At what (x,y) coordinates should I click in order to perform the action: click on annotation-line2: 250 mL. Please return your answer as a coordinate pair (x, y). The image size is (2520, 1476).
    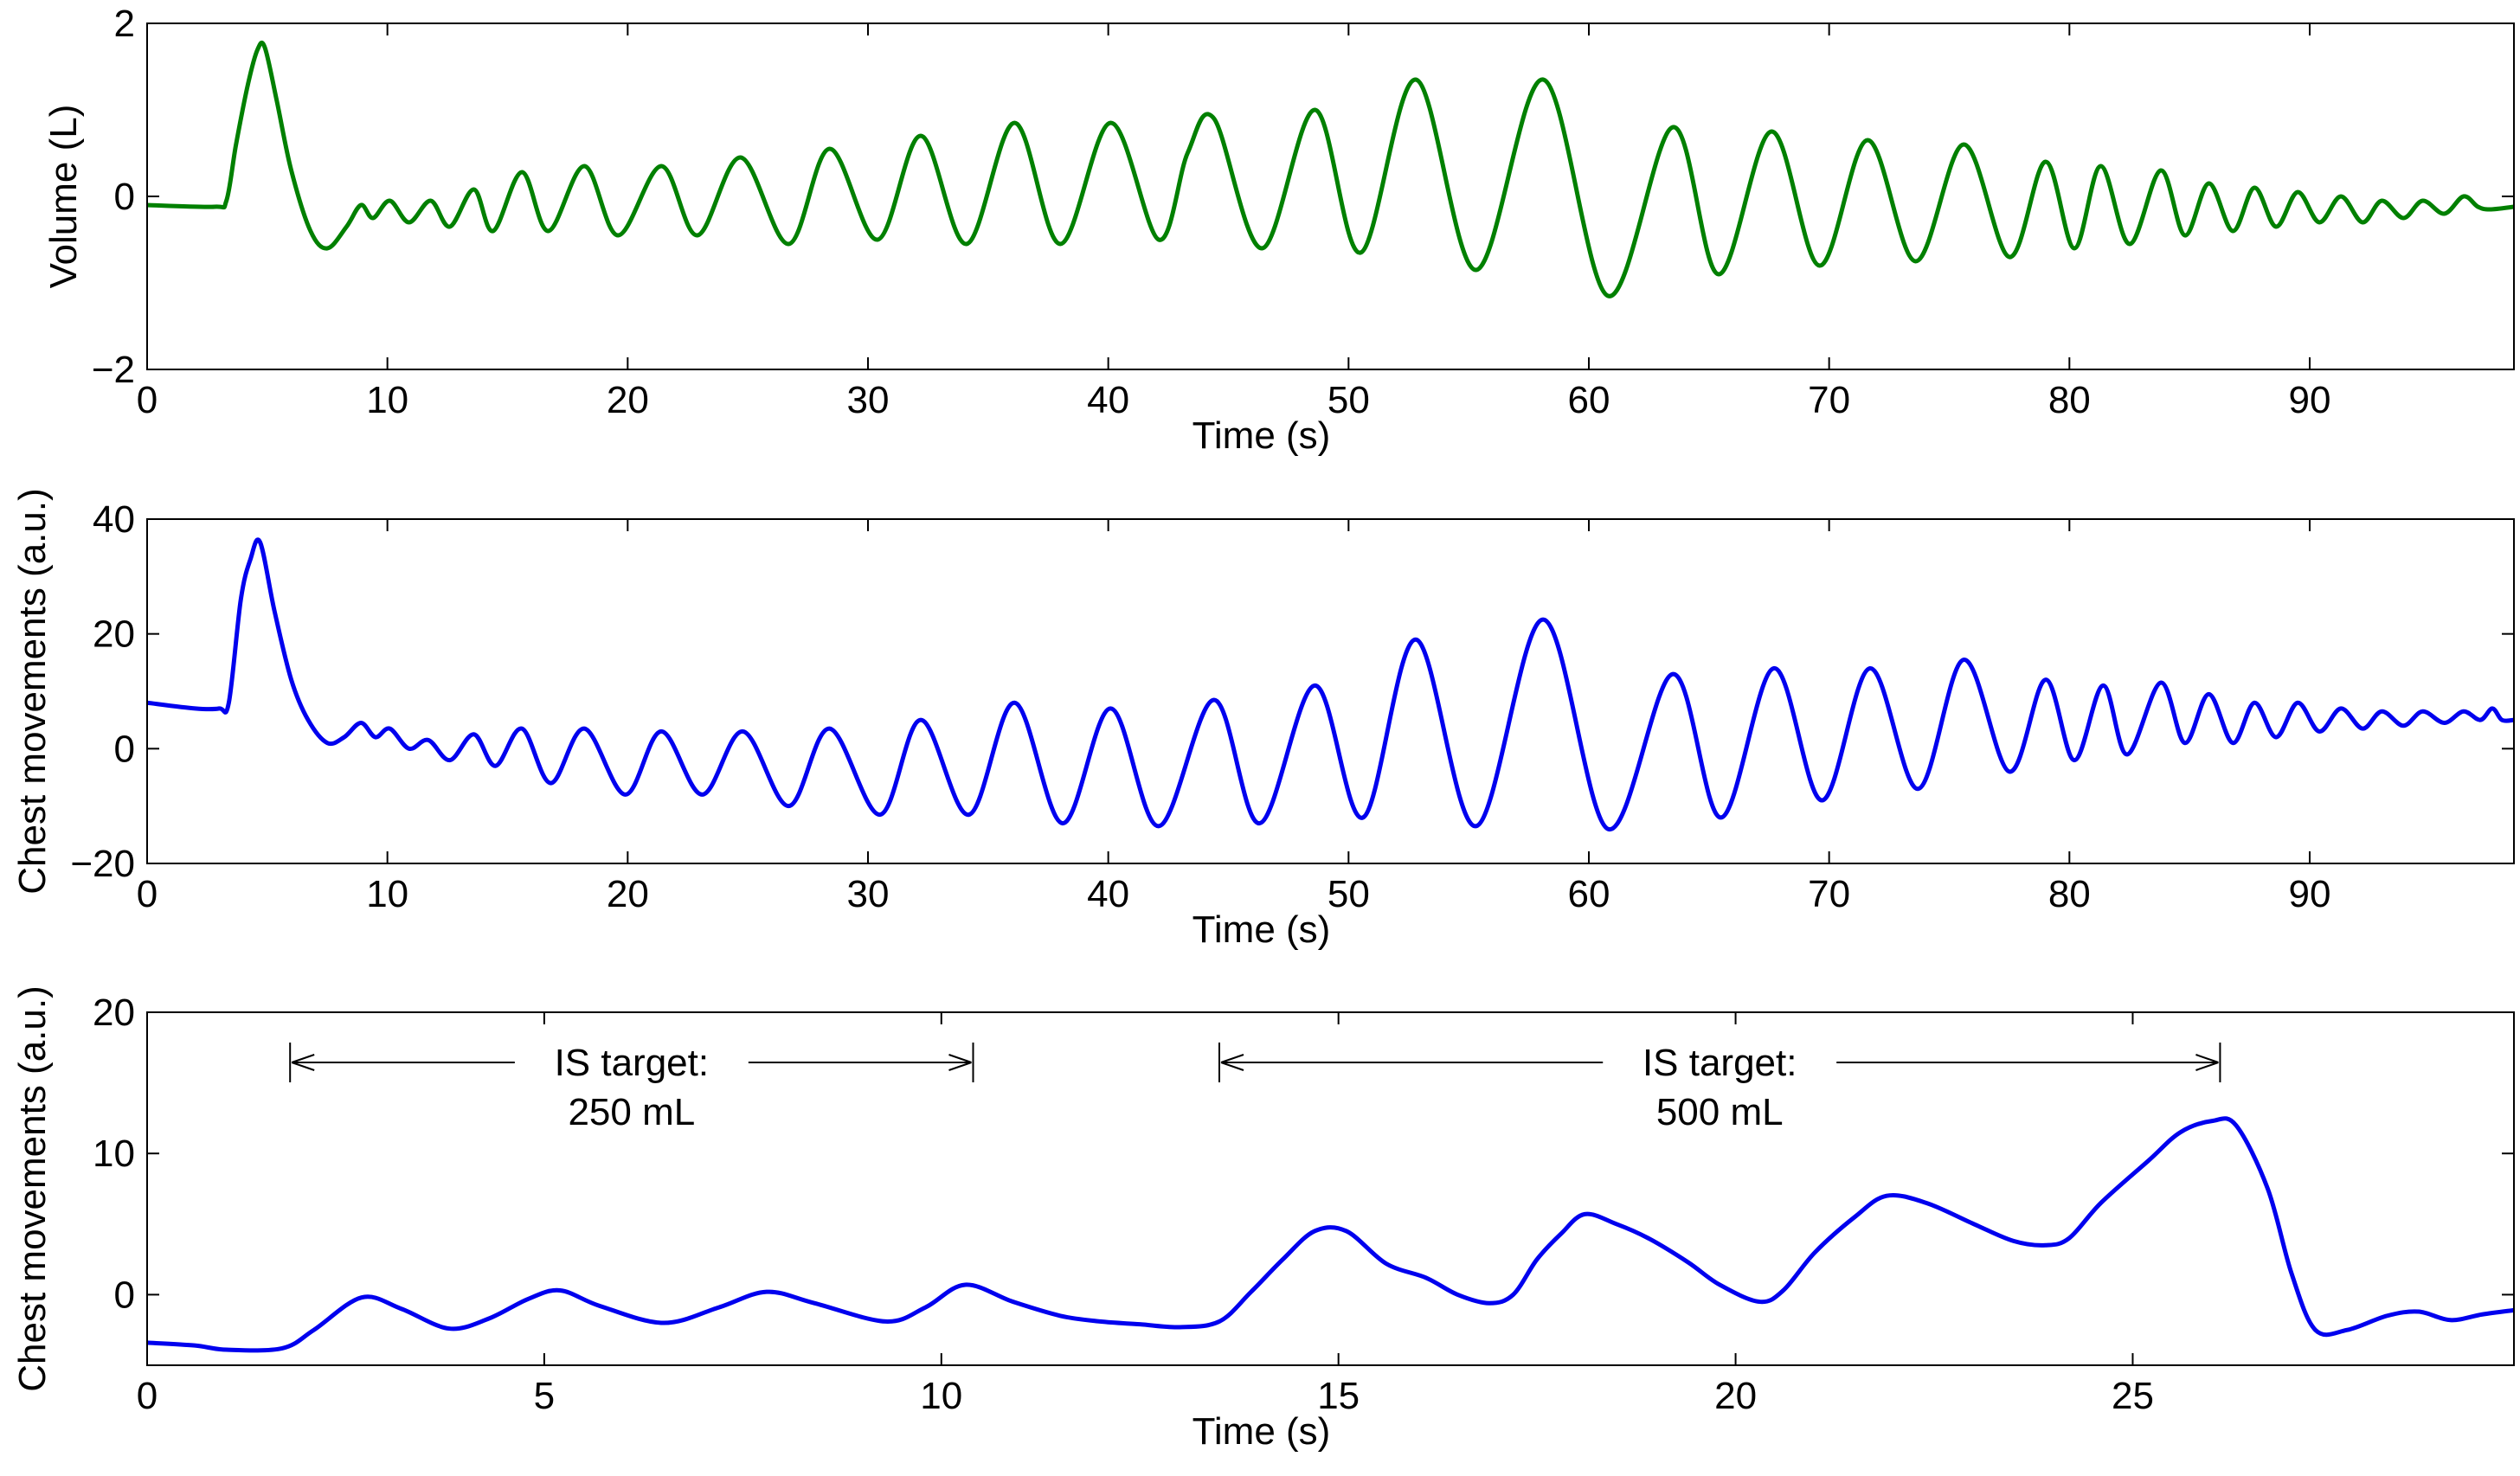
    Looking at the image, I should click on (631, 1112).